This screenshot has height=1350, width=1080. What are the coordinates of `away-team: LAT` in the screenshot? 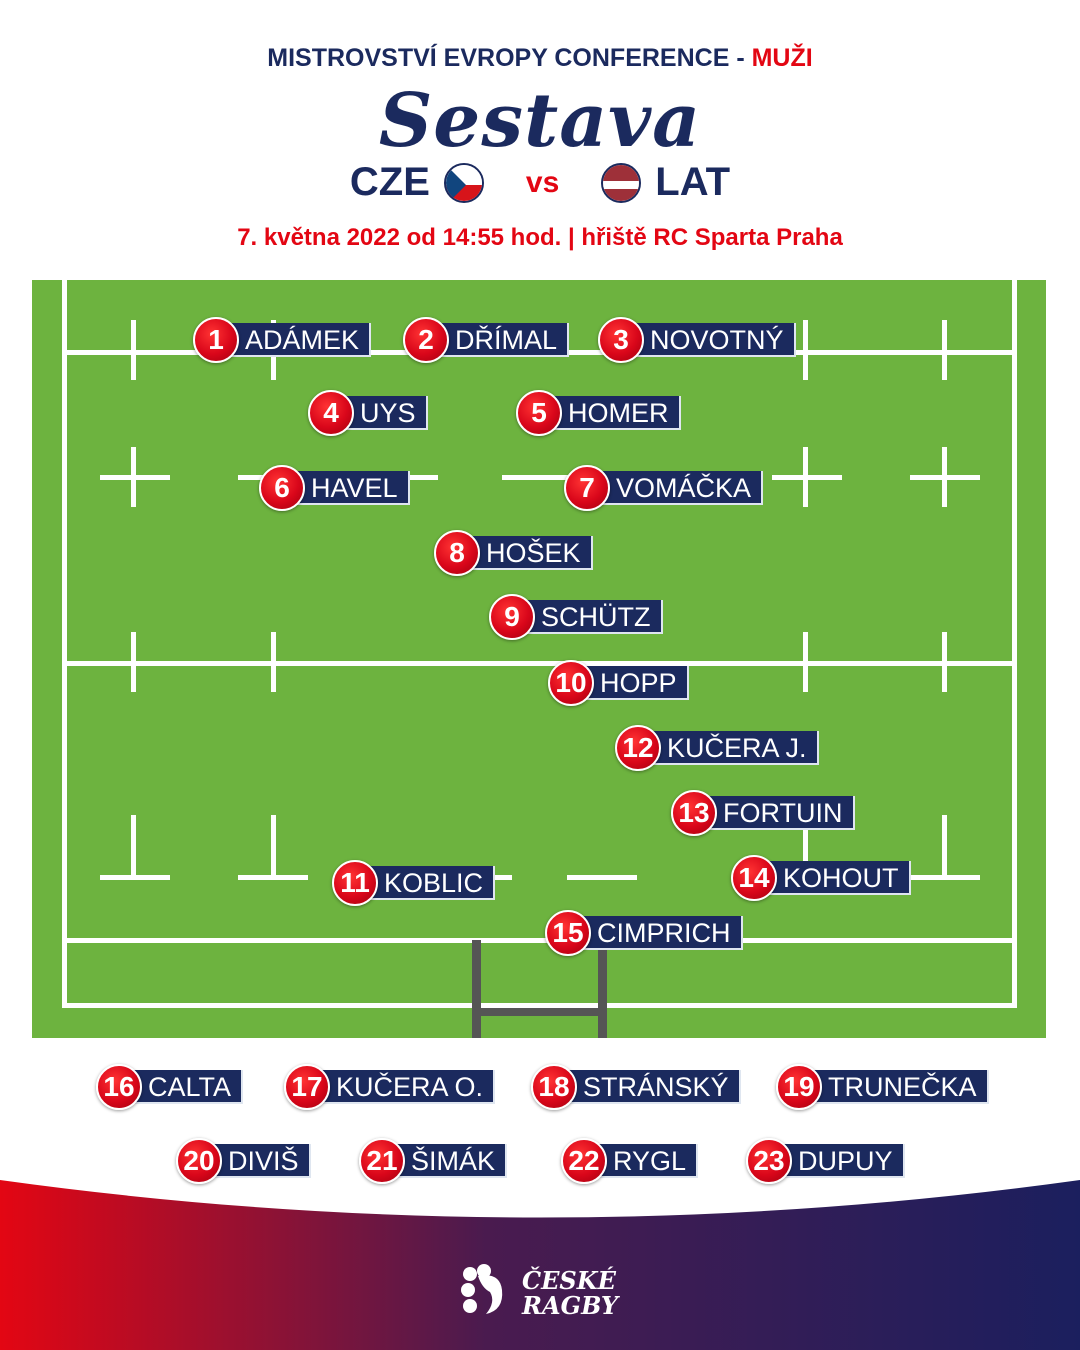 It's located at (693, 182).